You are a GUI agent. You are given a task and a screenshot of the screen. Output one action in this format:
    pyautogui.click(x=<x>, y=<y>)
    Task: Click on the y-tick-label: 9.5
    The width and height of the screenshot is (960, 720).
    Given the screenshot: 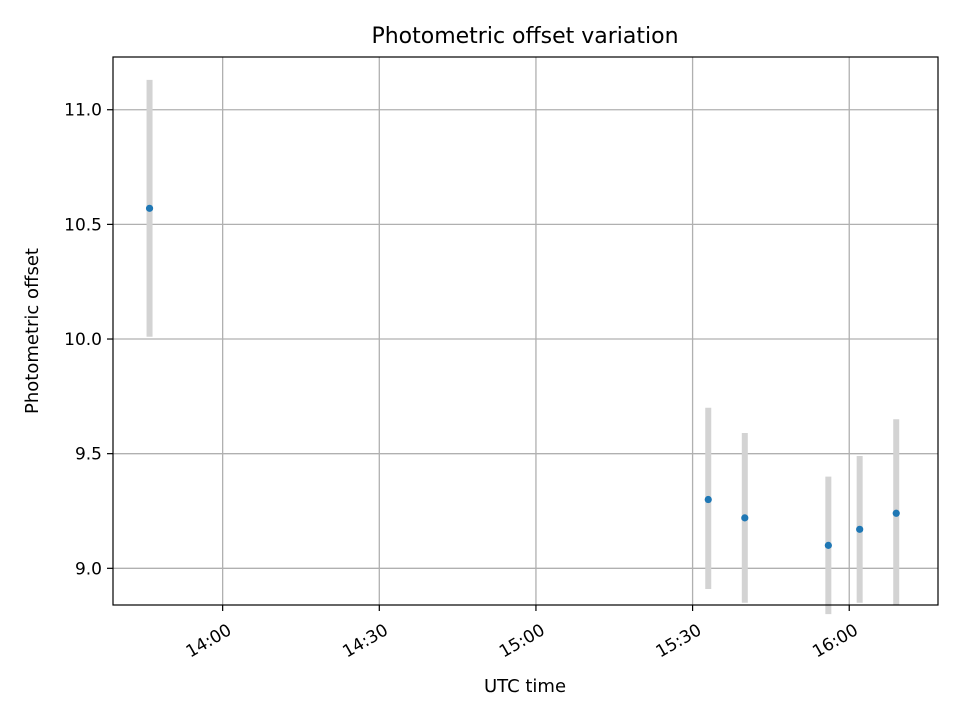 What is the action you would take?
    pyautogui.click(x=88, y=455)
    